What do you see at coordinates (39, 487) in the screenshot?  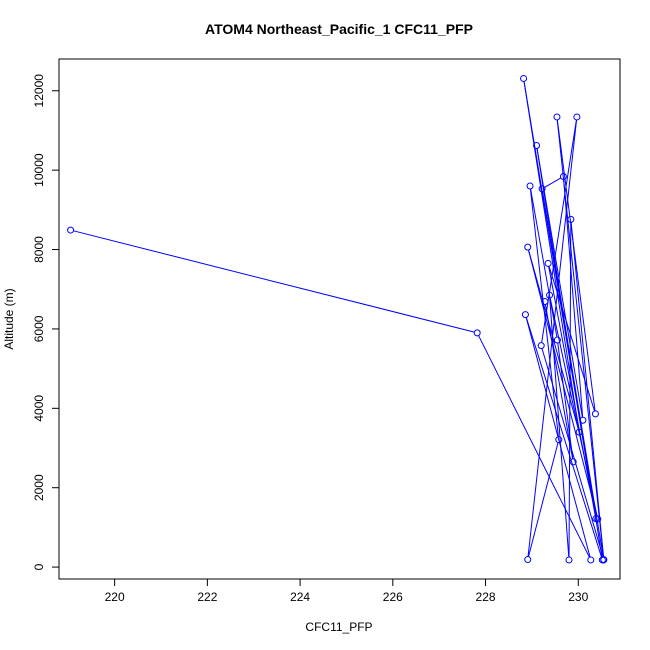 I see `y-tick-label: 2000` at bounding box center [39, 487].